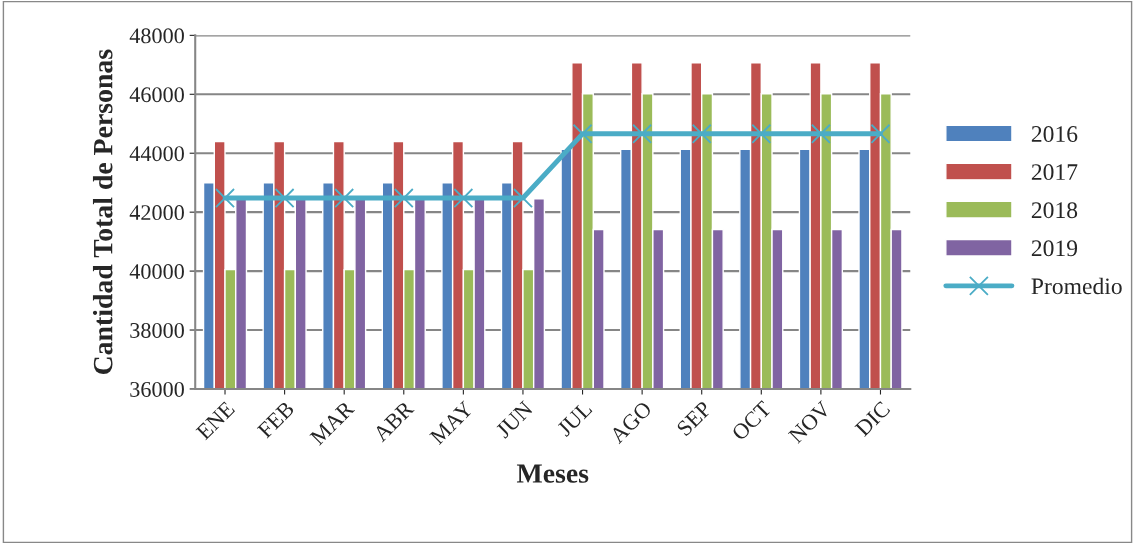 The height and width of the screenshot is (544, 1135). What do you see at coordinates (872, 419) in the screenshot?
I see `x-tick-label: DIC` at bounding box center [872, 419].